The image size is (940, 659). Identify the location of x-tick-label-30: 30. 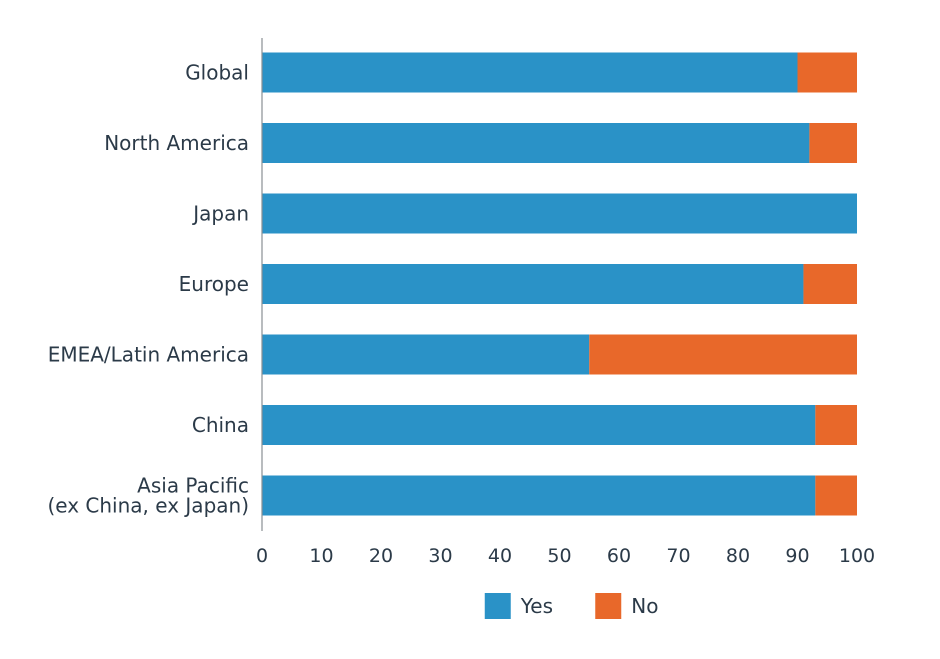
(440, 556).